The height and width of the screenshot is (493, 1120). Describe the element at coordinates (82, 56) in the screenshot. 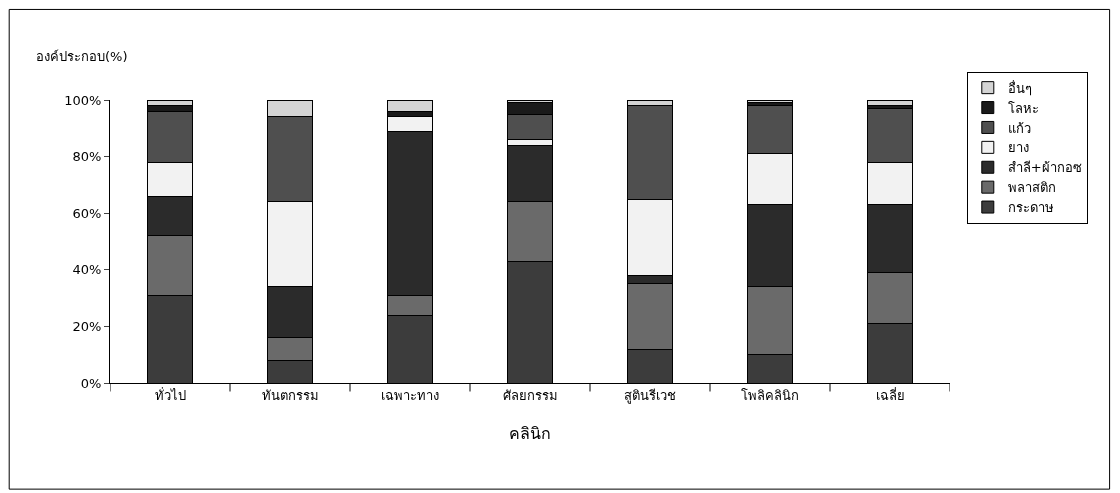

I see `y-axis-title: องค์ประกอบ(%)` at that location.